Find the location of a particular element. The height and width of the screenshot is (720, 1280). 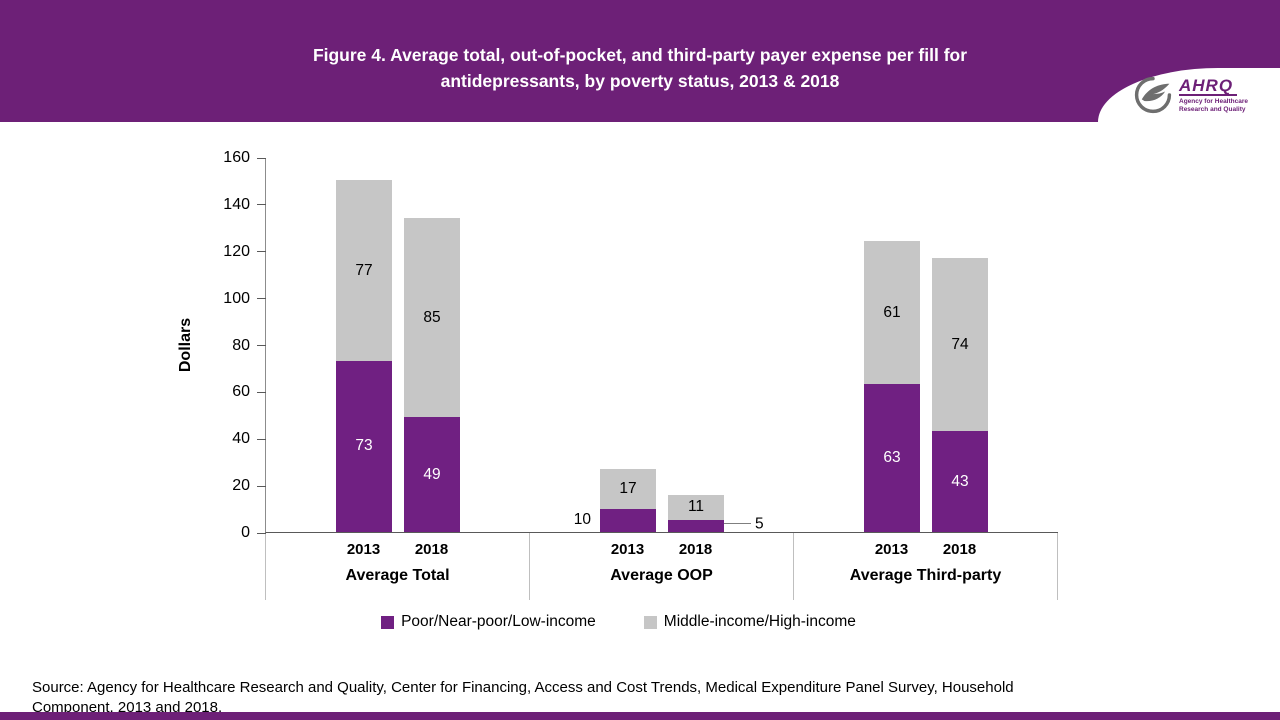

y-axis-tick-label: 40 is located at coordinates (241, 439).